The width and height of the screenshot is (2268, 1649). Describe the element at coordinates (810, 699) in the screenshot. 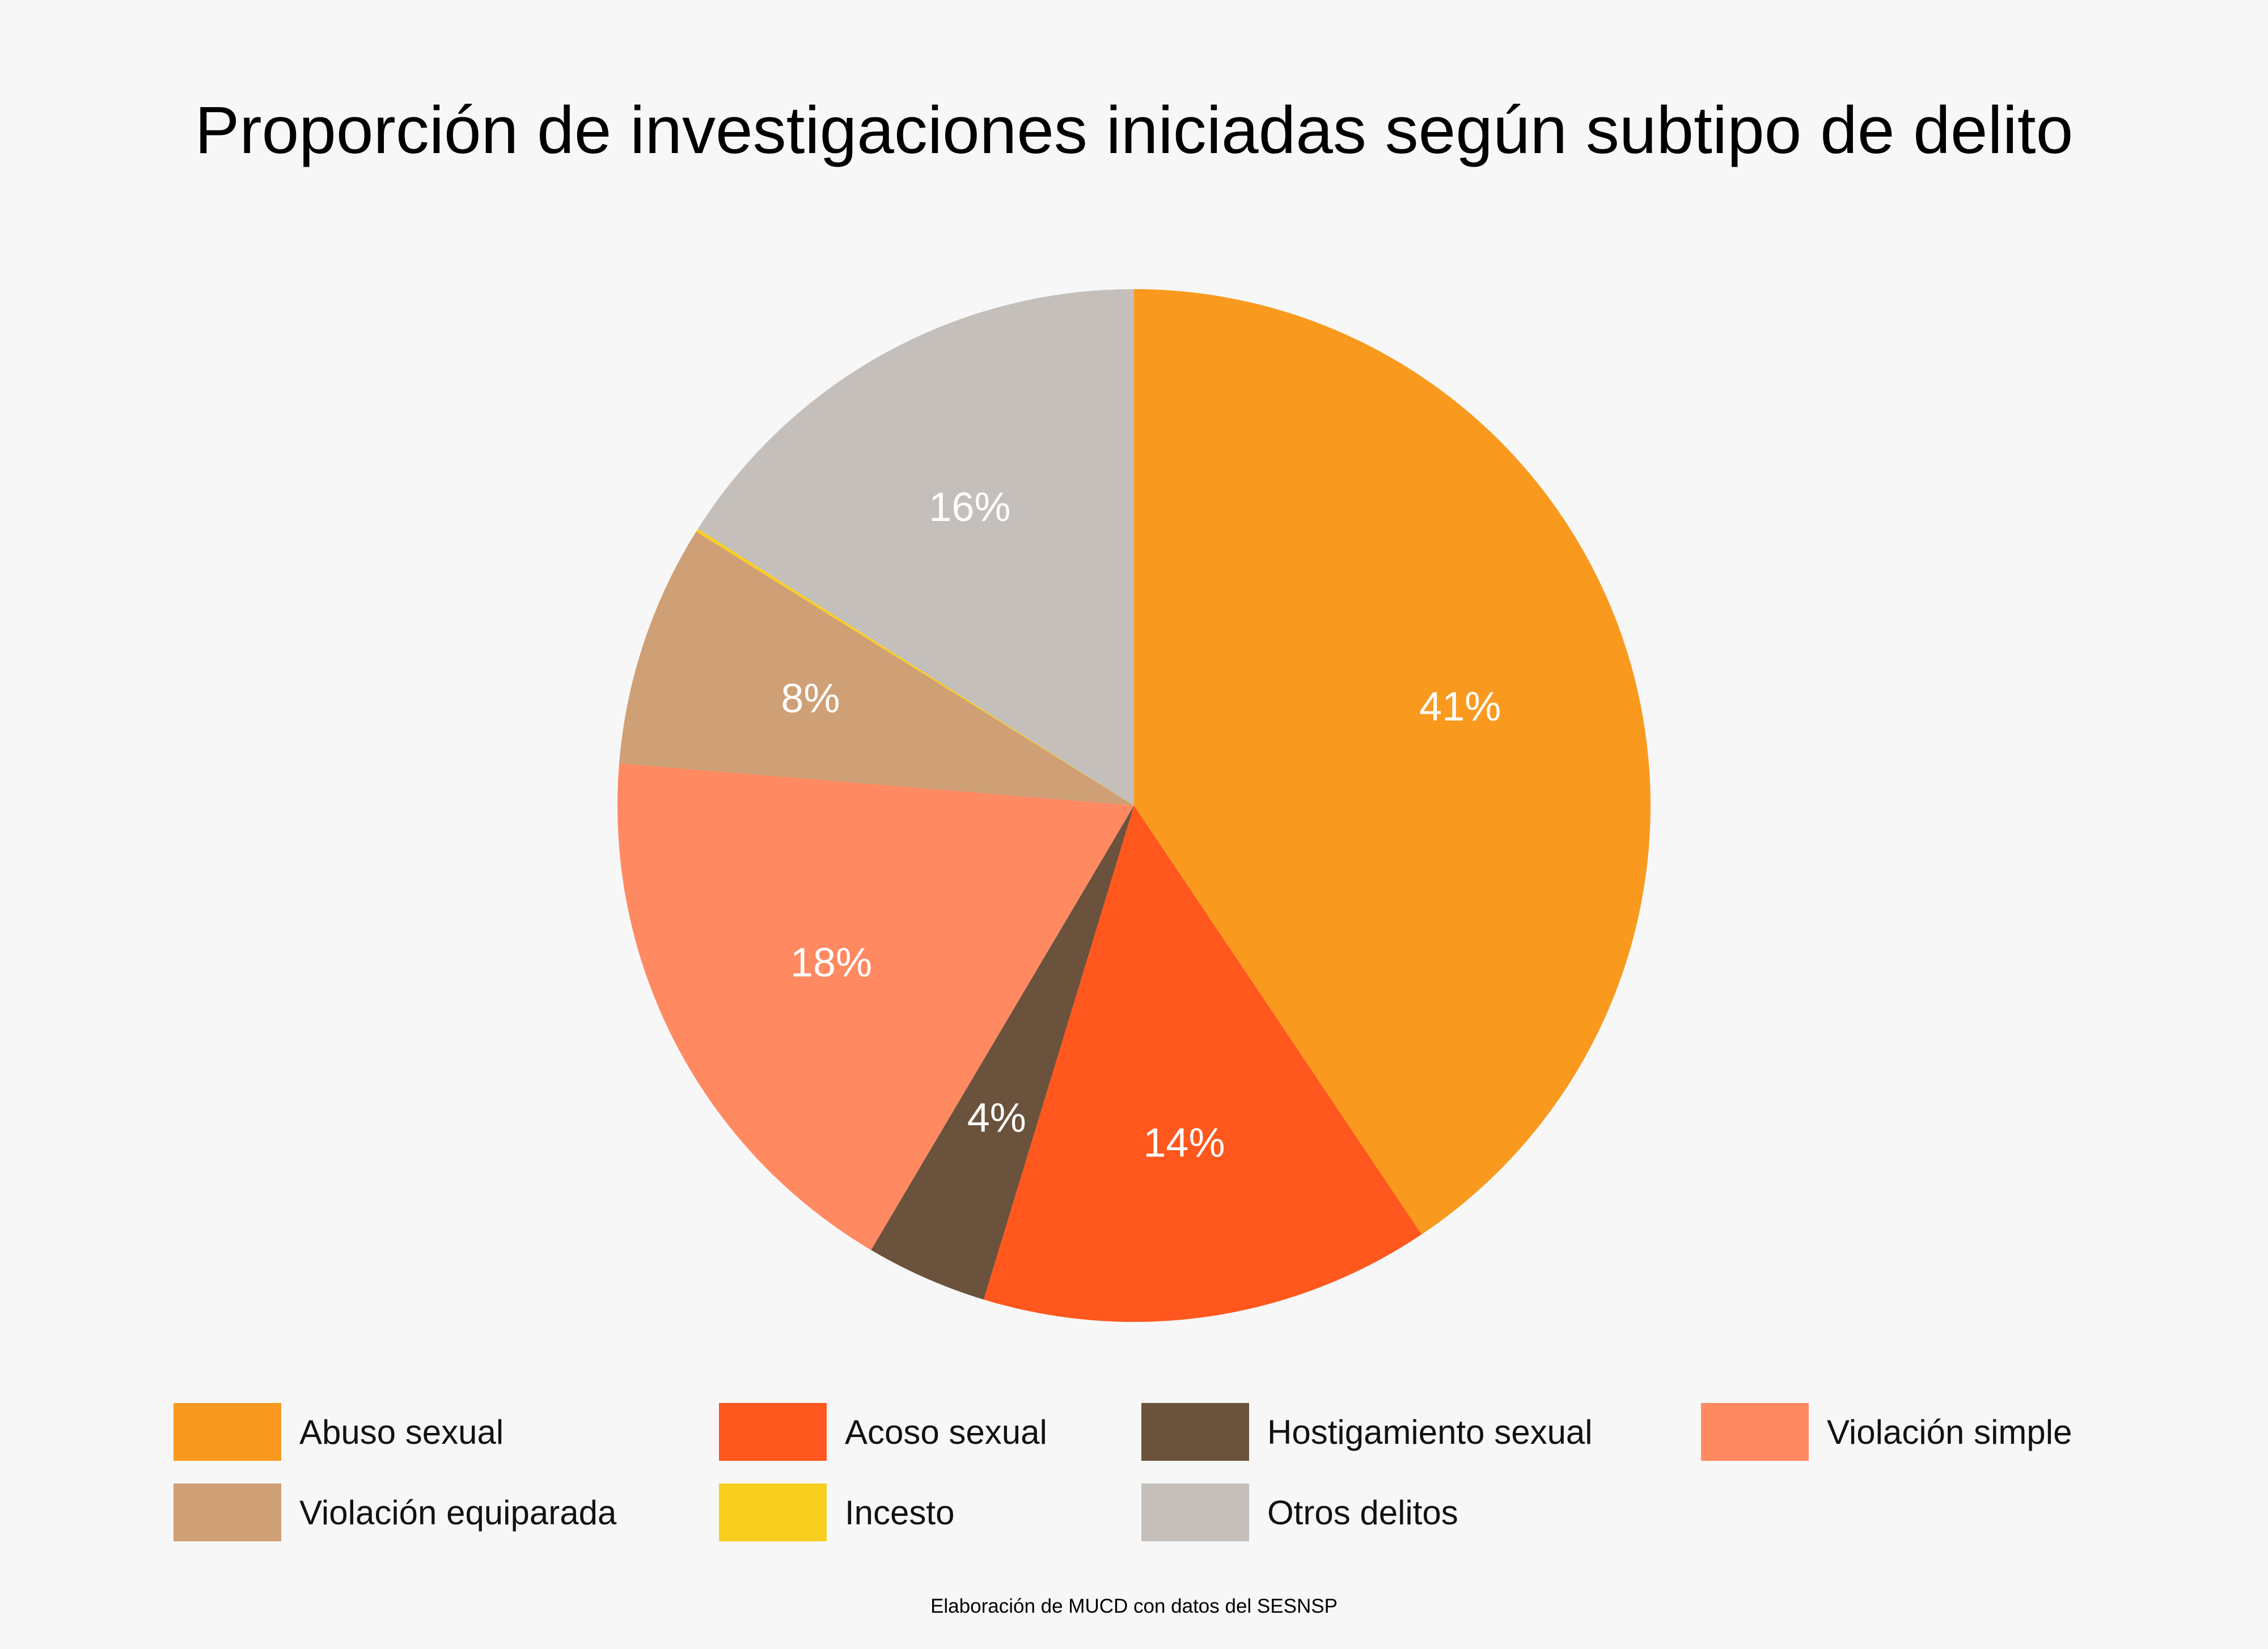

I see `slice-label: 8%` at that location.